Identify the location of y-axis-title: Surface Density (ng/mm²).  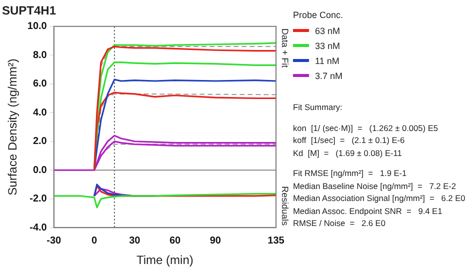
(13, 127).